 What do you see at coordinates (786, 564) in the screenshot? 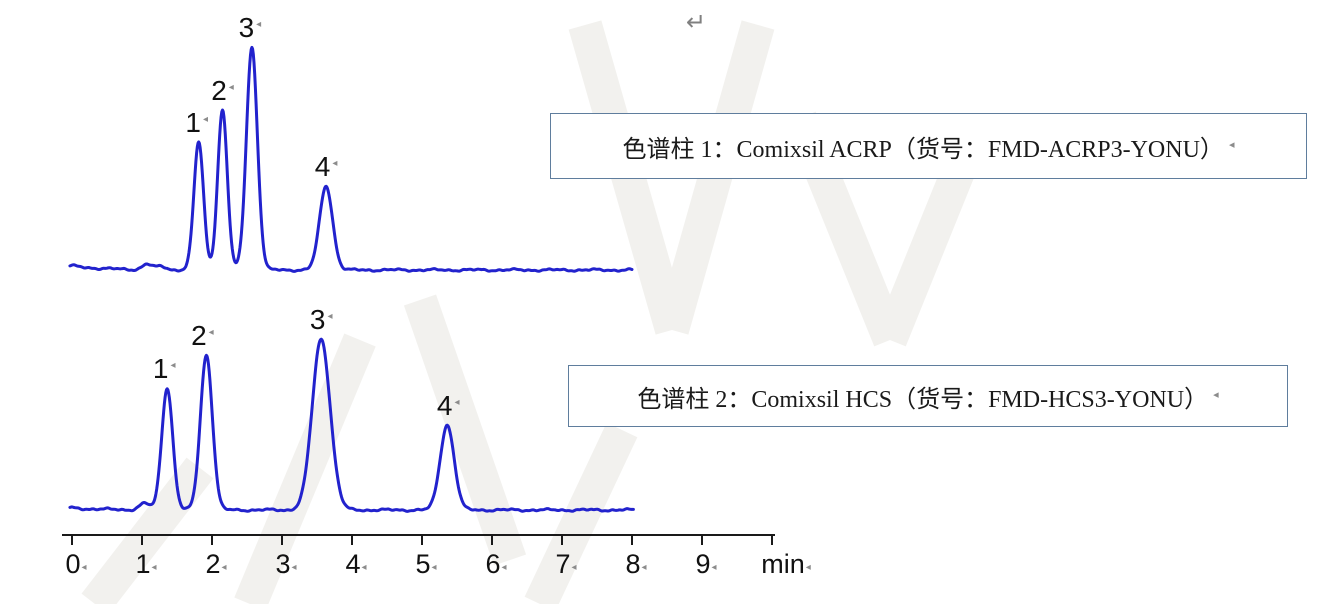
I see `x-axis-unit-label: min◂` at bounding box center [786, 564].